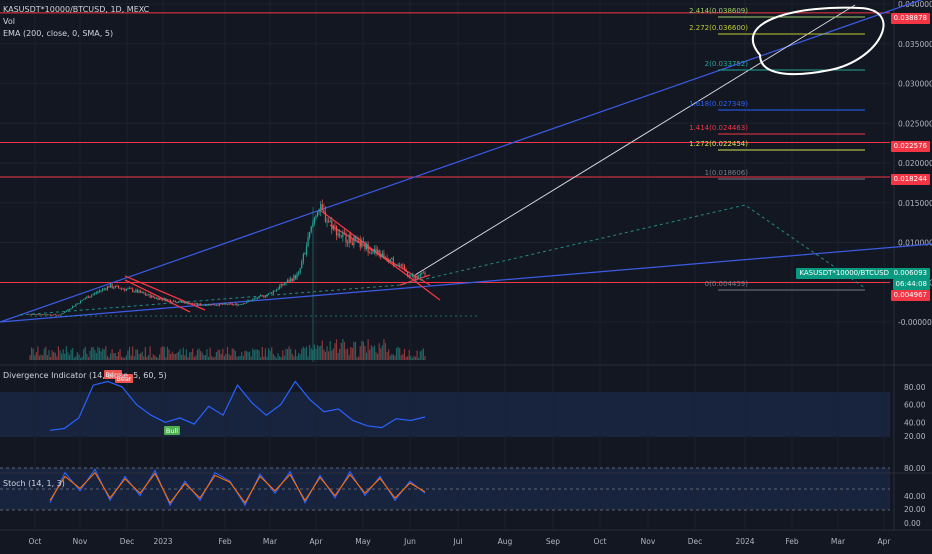 Image resolution: width=932 pixels, height=554 pixels. What do you see at coordinates (9, 21) in the screenshot?
I see `volume-legend: Vol` at bounding box center [9, 21].